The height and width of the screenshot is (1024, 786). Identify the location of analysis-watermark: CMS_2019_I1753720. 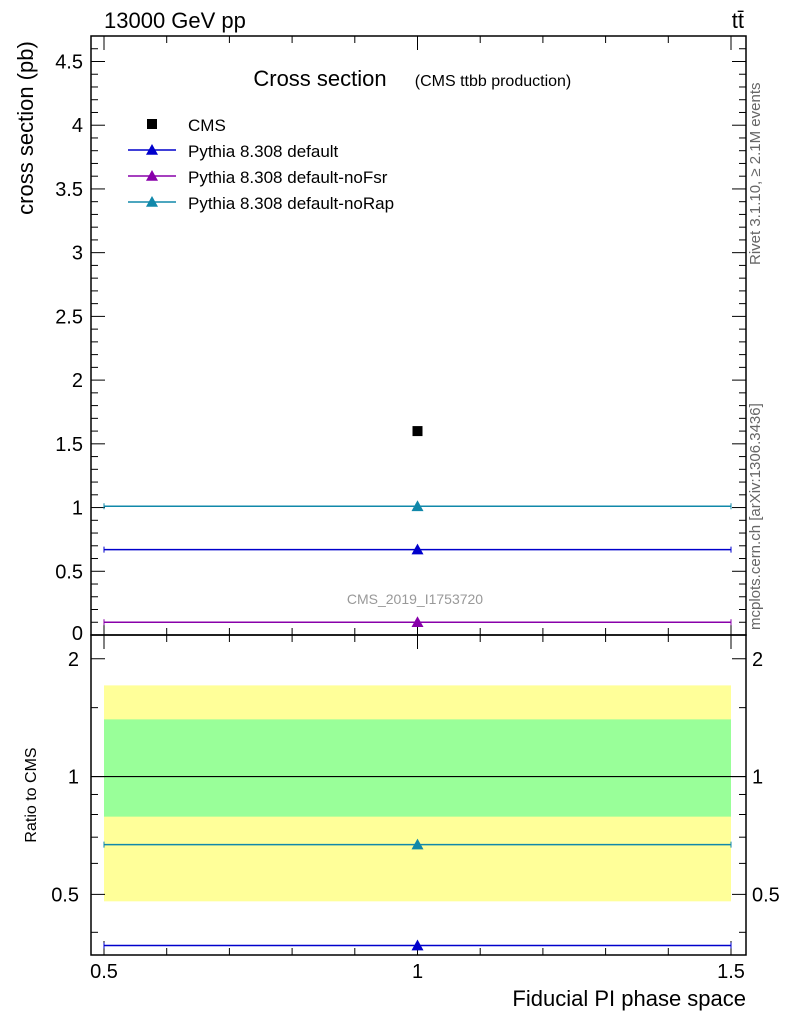
(415, 599).